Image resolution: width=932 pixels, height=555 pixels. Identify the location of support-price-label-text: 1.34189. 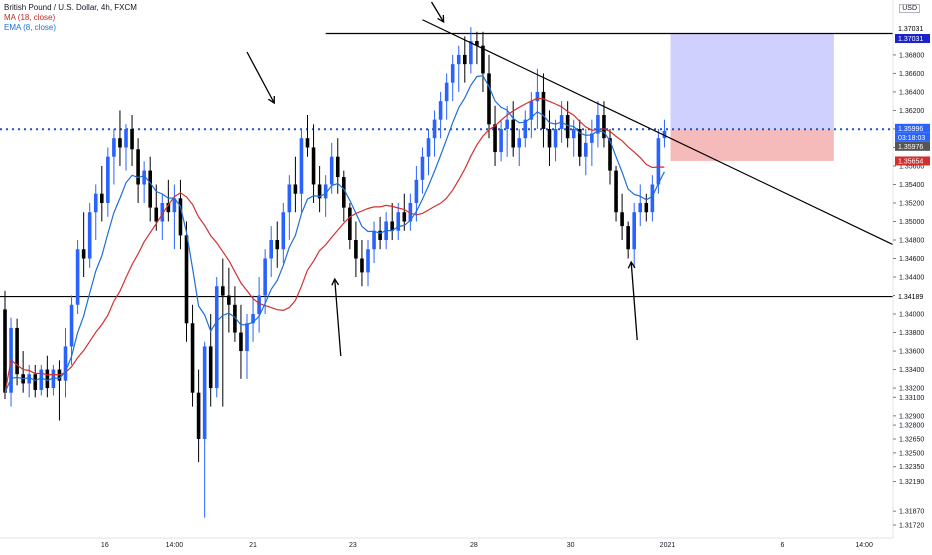
(910, 297).